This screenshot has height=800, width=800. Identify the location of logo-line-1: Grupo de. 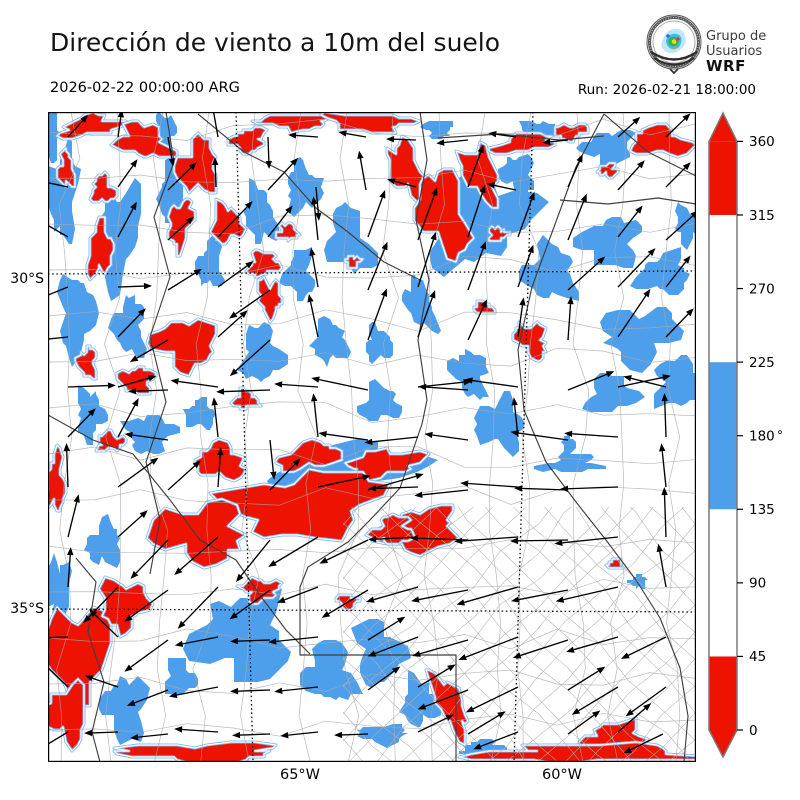
(736, 36).